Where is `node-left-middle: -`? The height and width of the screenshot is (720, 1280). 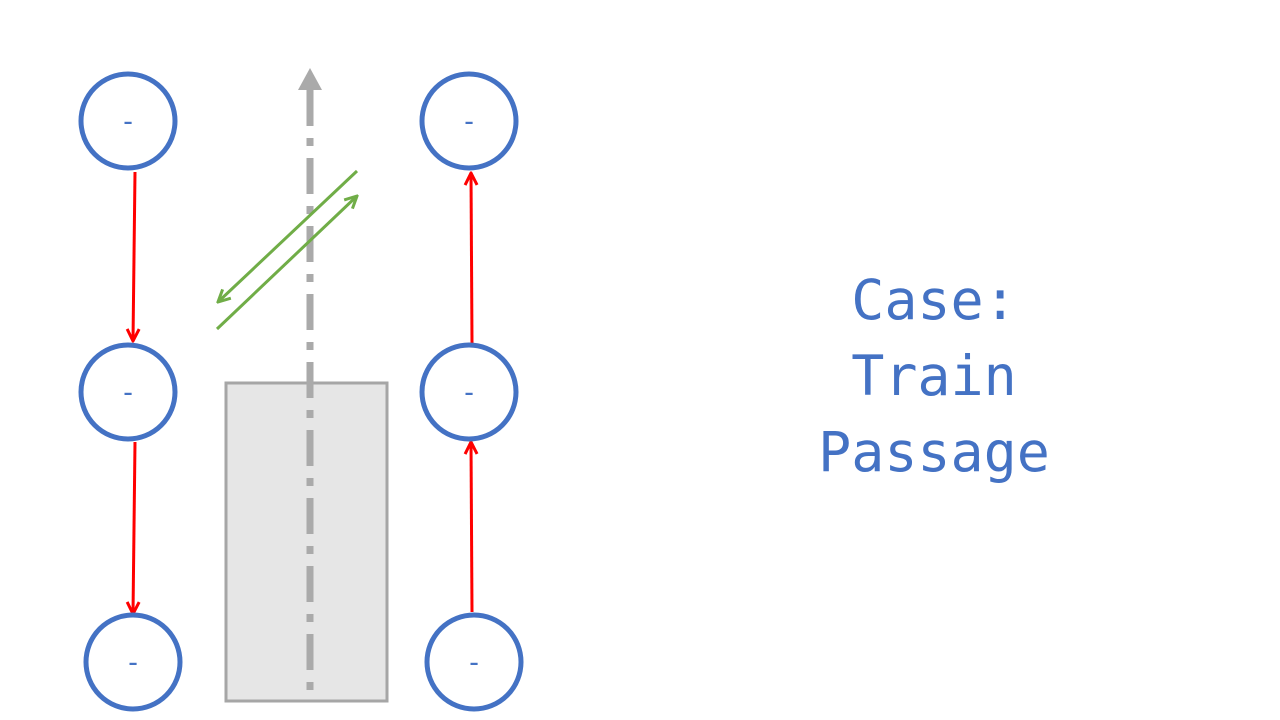
node-left-middle: - is located at coordinates (128, 392).